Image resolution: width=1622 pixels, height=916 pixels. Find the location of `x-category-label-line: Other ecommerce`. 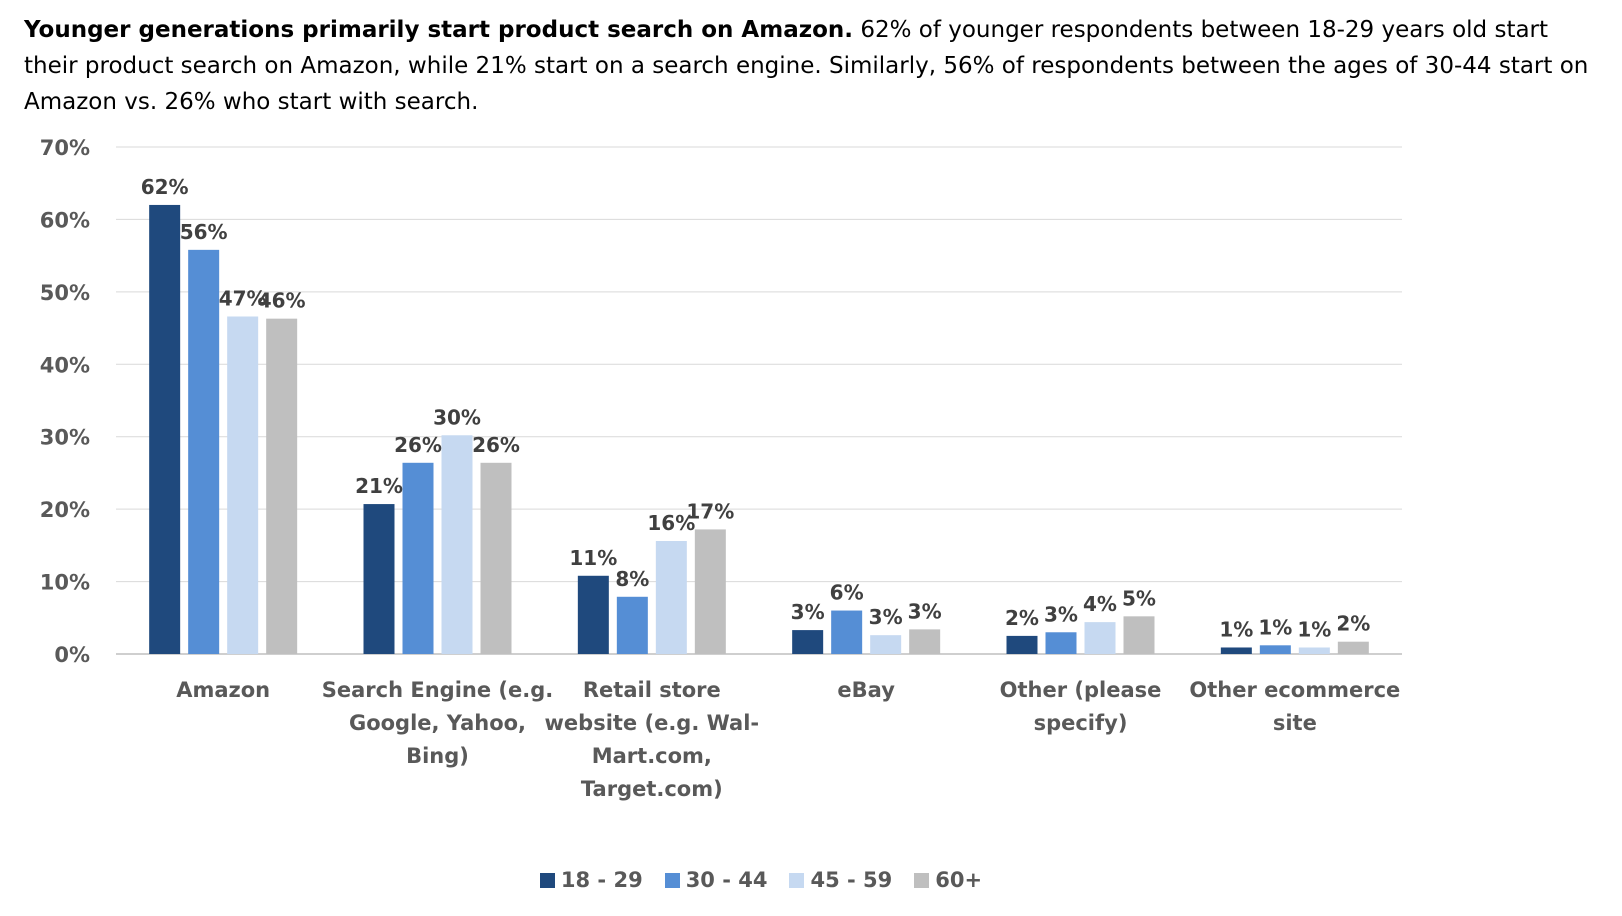

x-category-label-line: Other ecommerce is located at coordinates (1294, 690).